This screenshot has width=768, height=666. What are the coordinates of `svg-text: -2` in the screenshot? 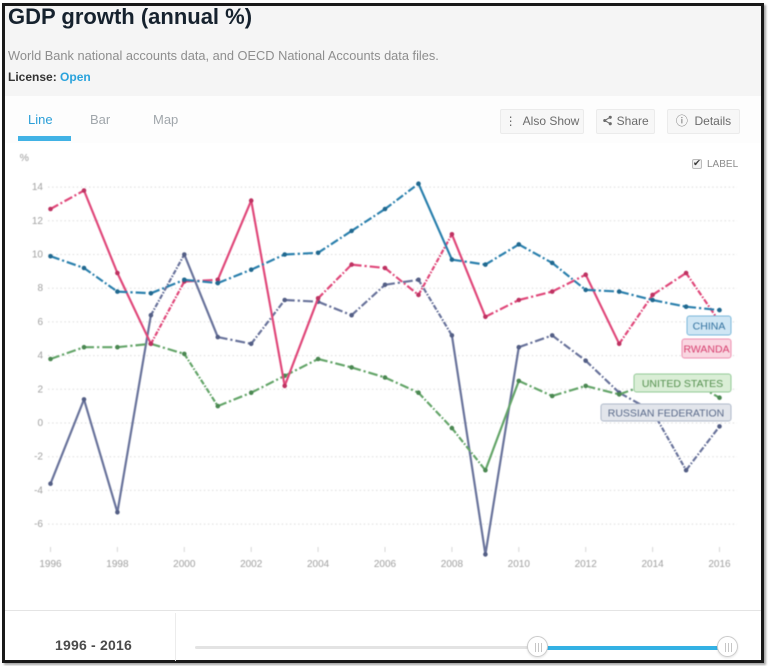 It's located at (38, 457).